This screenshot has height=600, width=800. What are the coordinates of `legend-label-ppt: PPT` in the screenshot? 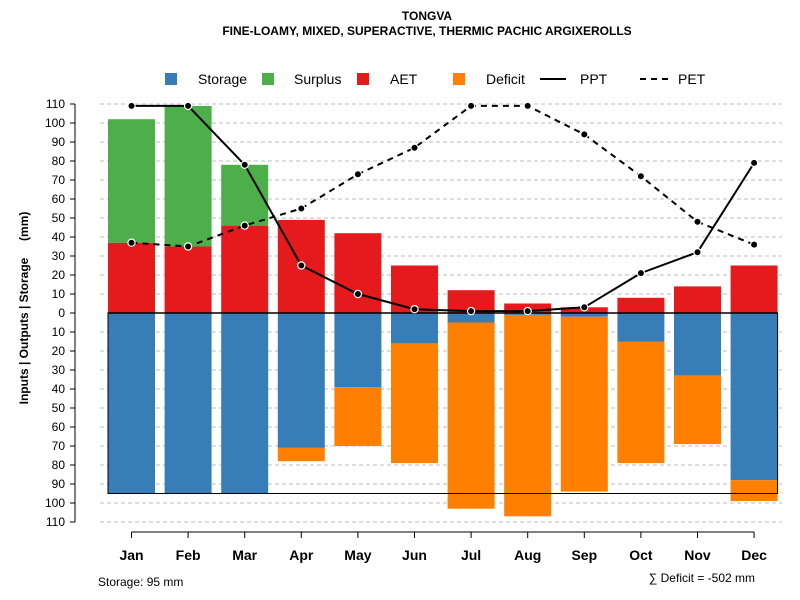 It's located at (594, 79).